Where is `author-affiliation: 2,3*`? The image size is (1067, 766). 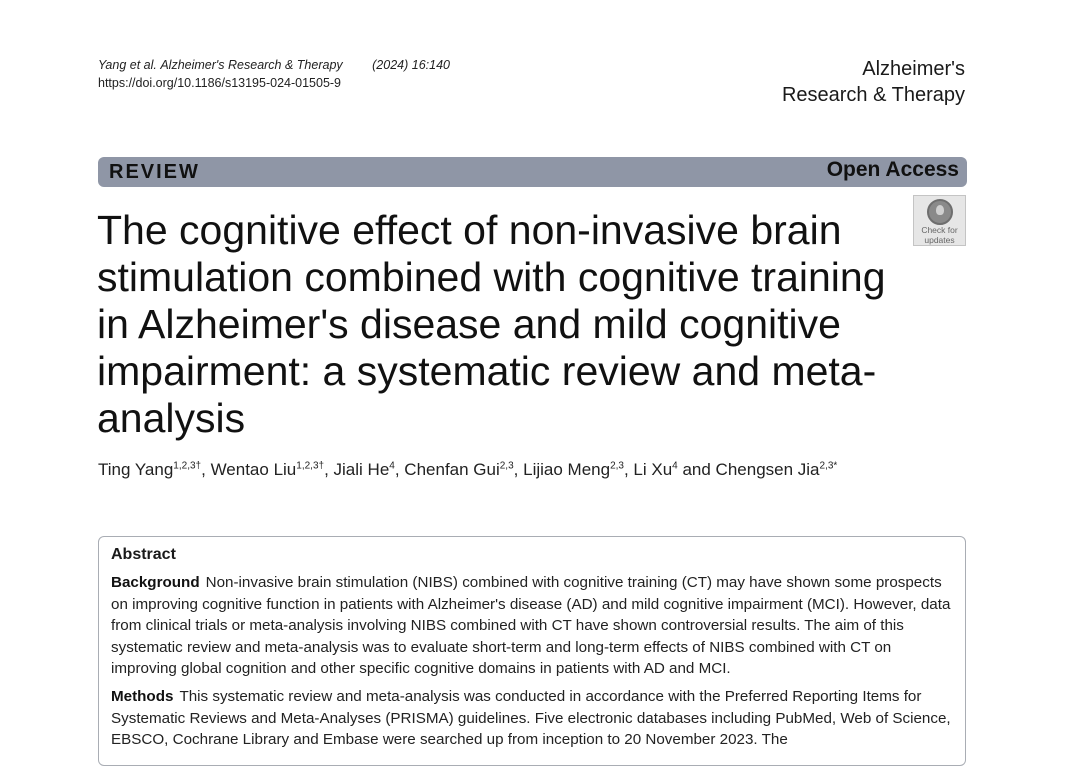 author-affiliation: 2,3* is located at coordinates (828, 466).